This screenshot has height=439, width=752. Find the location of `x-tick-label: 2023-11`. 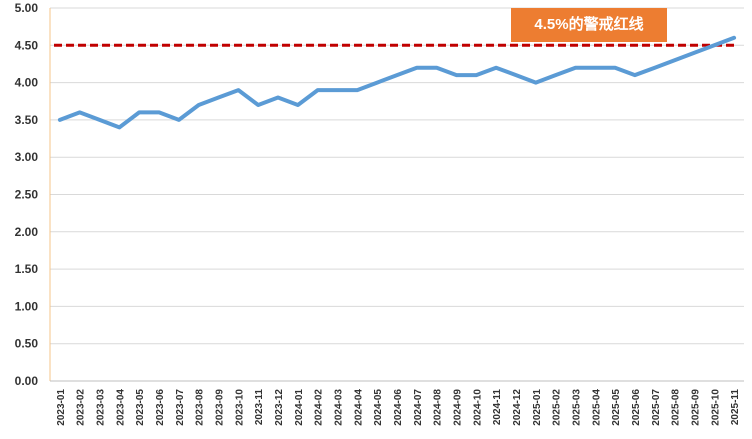

x-tick-label: 2023-11 is located at coordinates (259, 407).